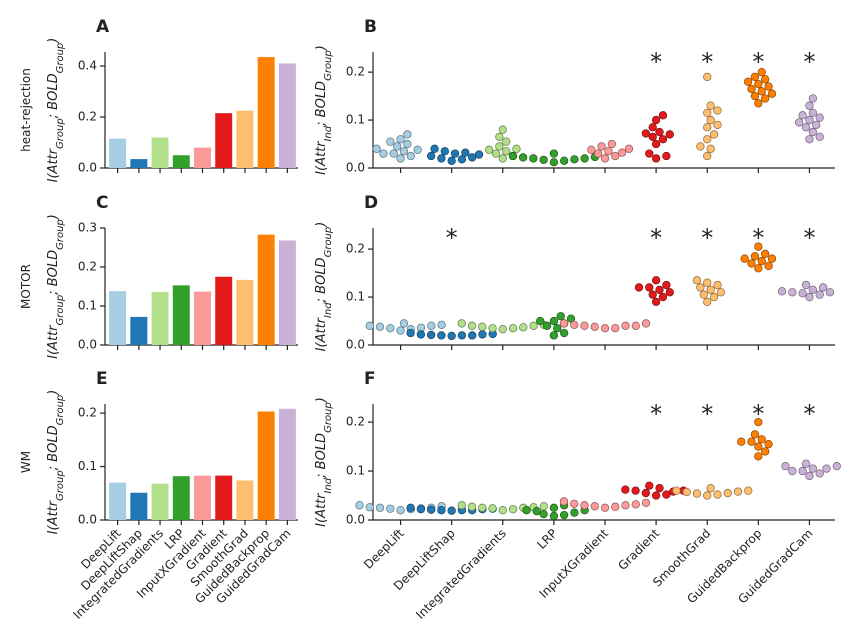  Describe the element at coordinates (328, 133) in the screenshot. I see `y-axis-label-part: Ind` at that location.